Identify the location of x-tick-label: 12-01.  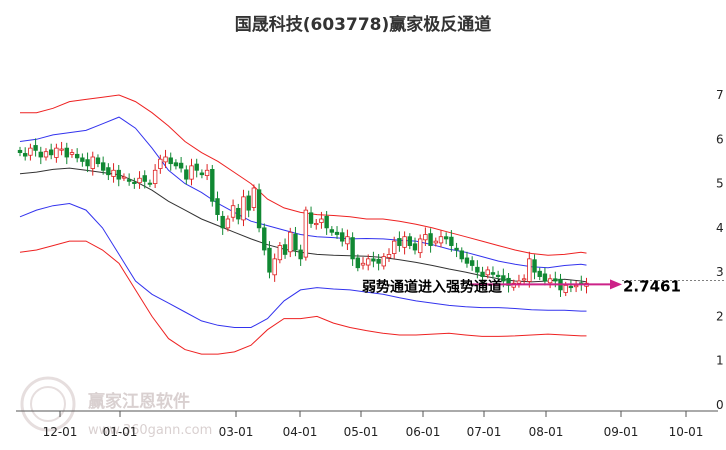
(60, 432).